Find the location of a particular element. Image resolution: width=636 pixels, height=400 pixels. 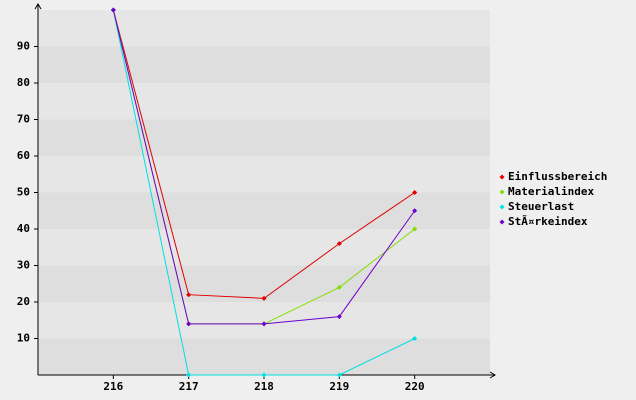

y-tick-label: 60 is located at coordinates (23, 155).